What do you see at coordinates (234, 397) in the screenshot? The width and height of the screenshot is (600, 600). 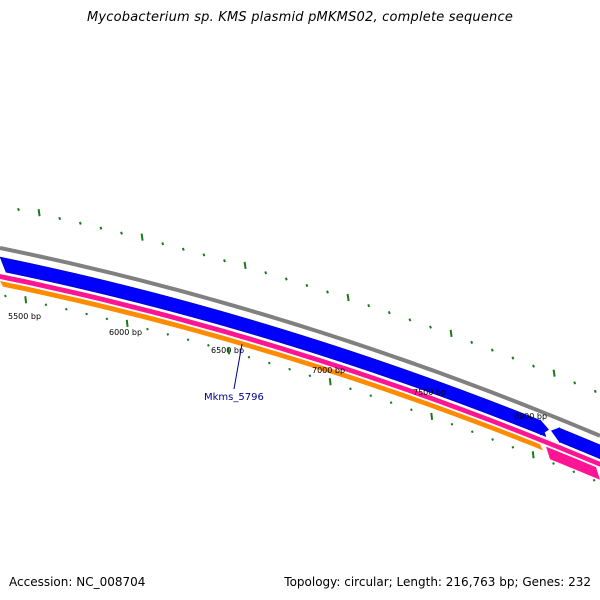 I see `gene-label-mkms-5796: Mkms_5796` at bounding box center [234, 397].